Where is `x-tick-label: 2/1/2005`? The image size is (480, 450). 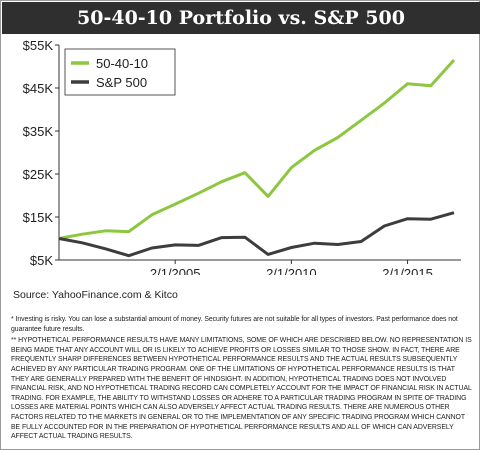
x-tick-label: 2/1/2005 is located at coordinates (175, 270).